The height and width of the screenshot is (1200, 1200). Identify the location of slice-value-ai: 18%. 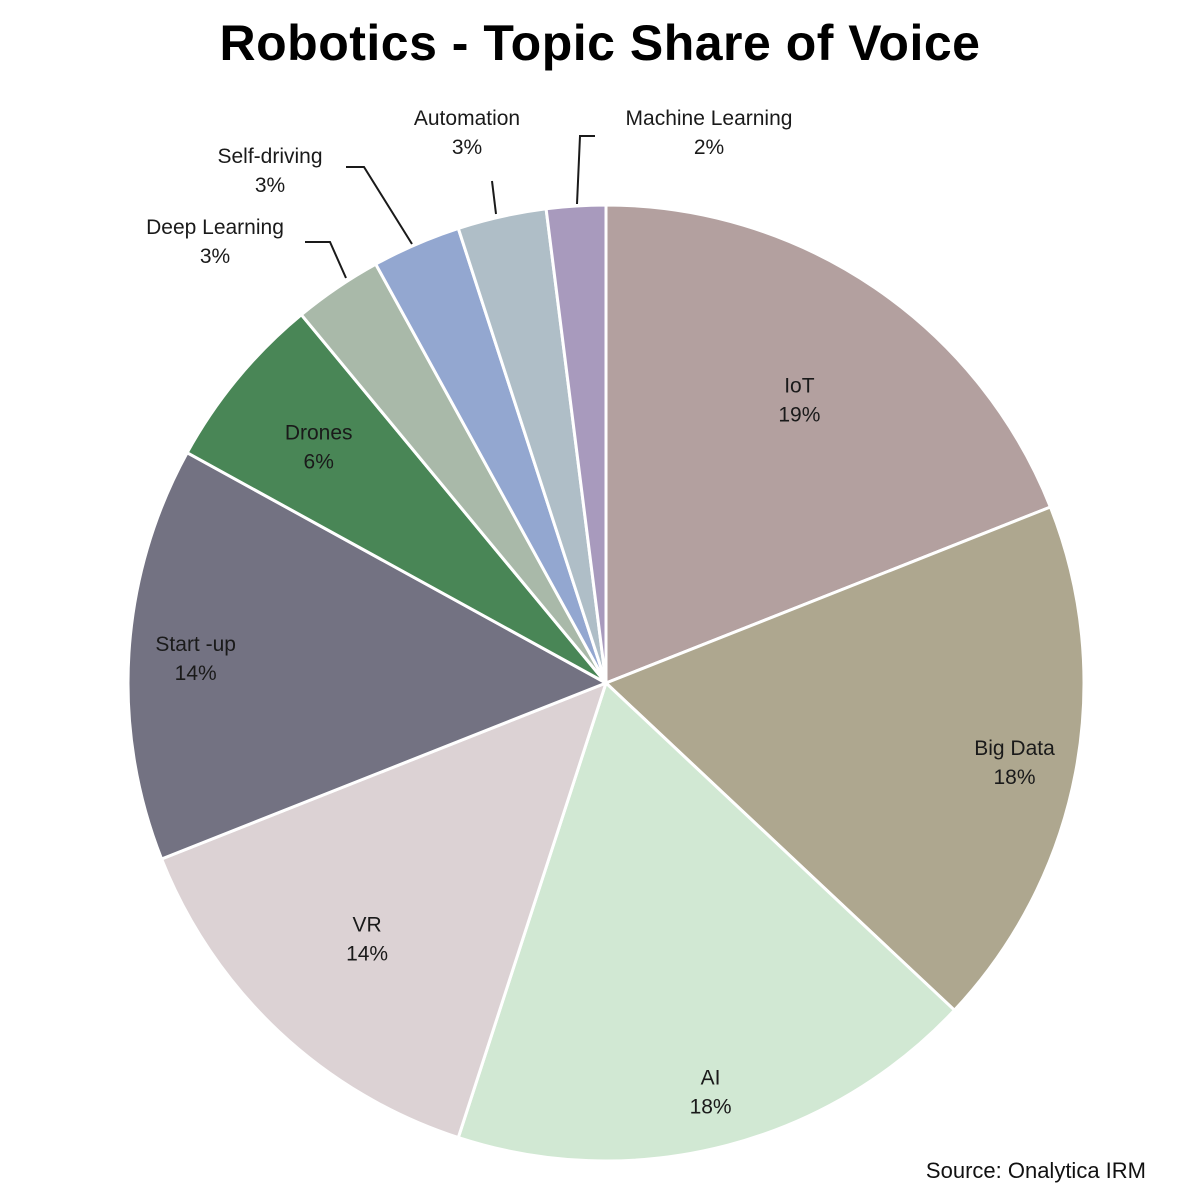
(711, 1106).